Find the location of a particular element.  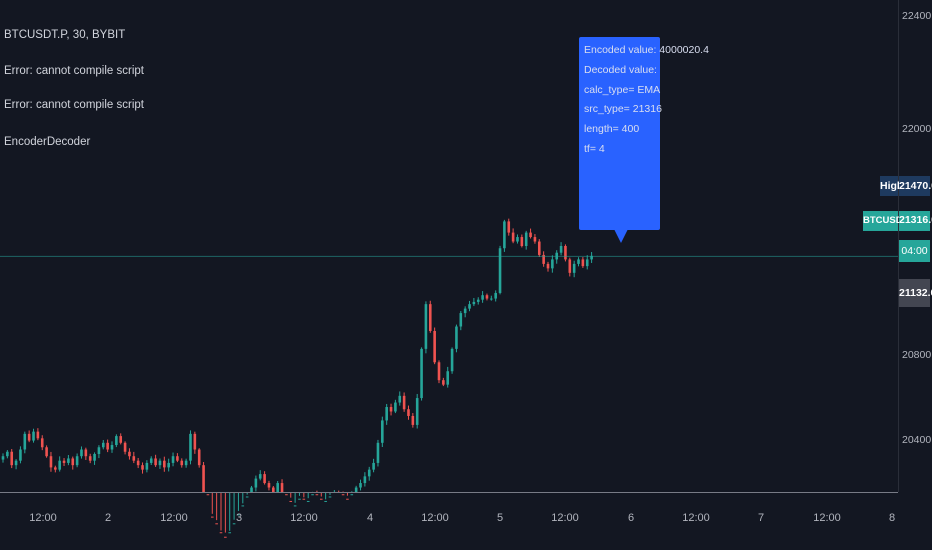

y-tick-label: 20400.0 is located at coordinates (917, 440).